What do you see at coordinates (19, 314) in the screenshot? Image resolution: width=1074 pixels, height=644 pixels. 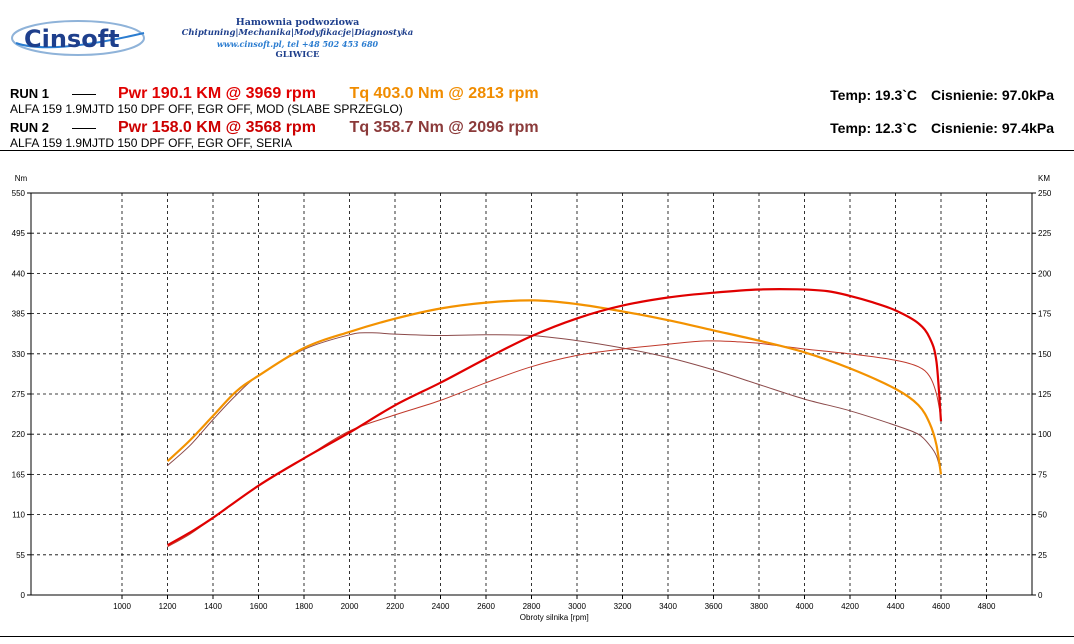 I see `y-left-tick-label: 385` at bounding box center [19, 314].